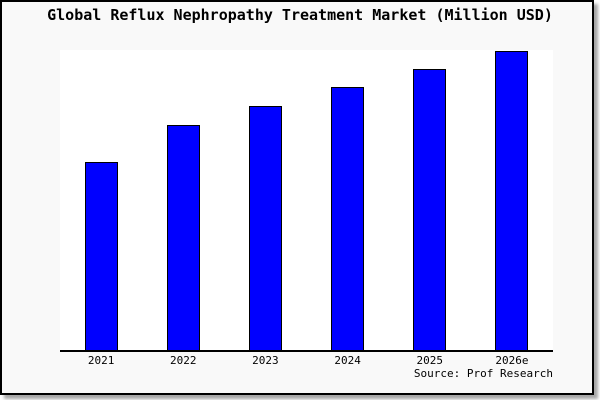 The height and width of the screenshot is (400, 600). I want to click on bar-2022, so click(183, 237).